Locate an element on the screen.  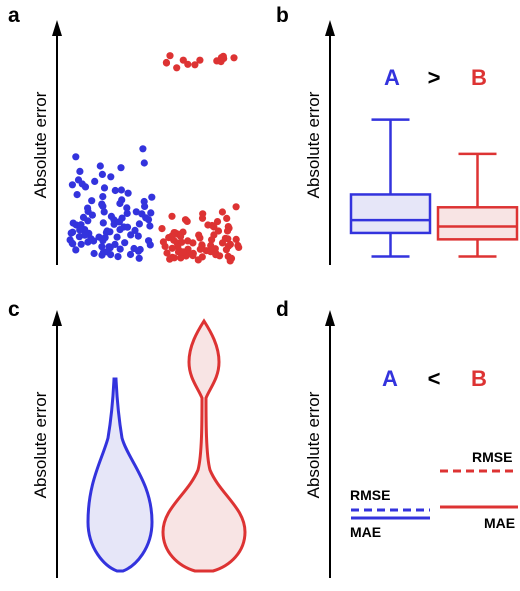
scatter-series-a is located at coordinates (111, 203).